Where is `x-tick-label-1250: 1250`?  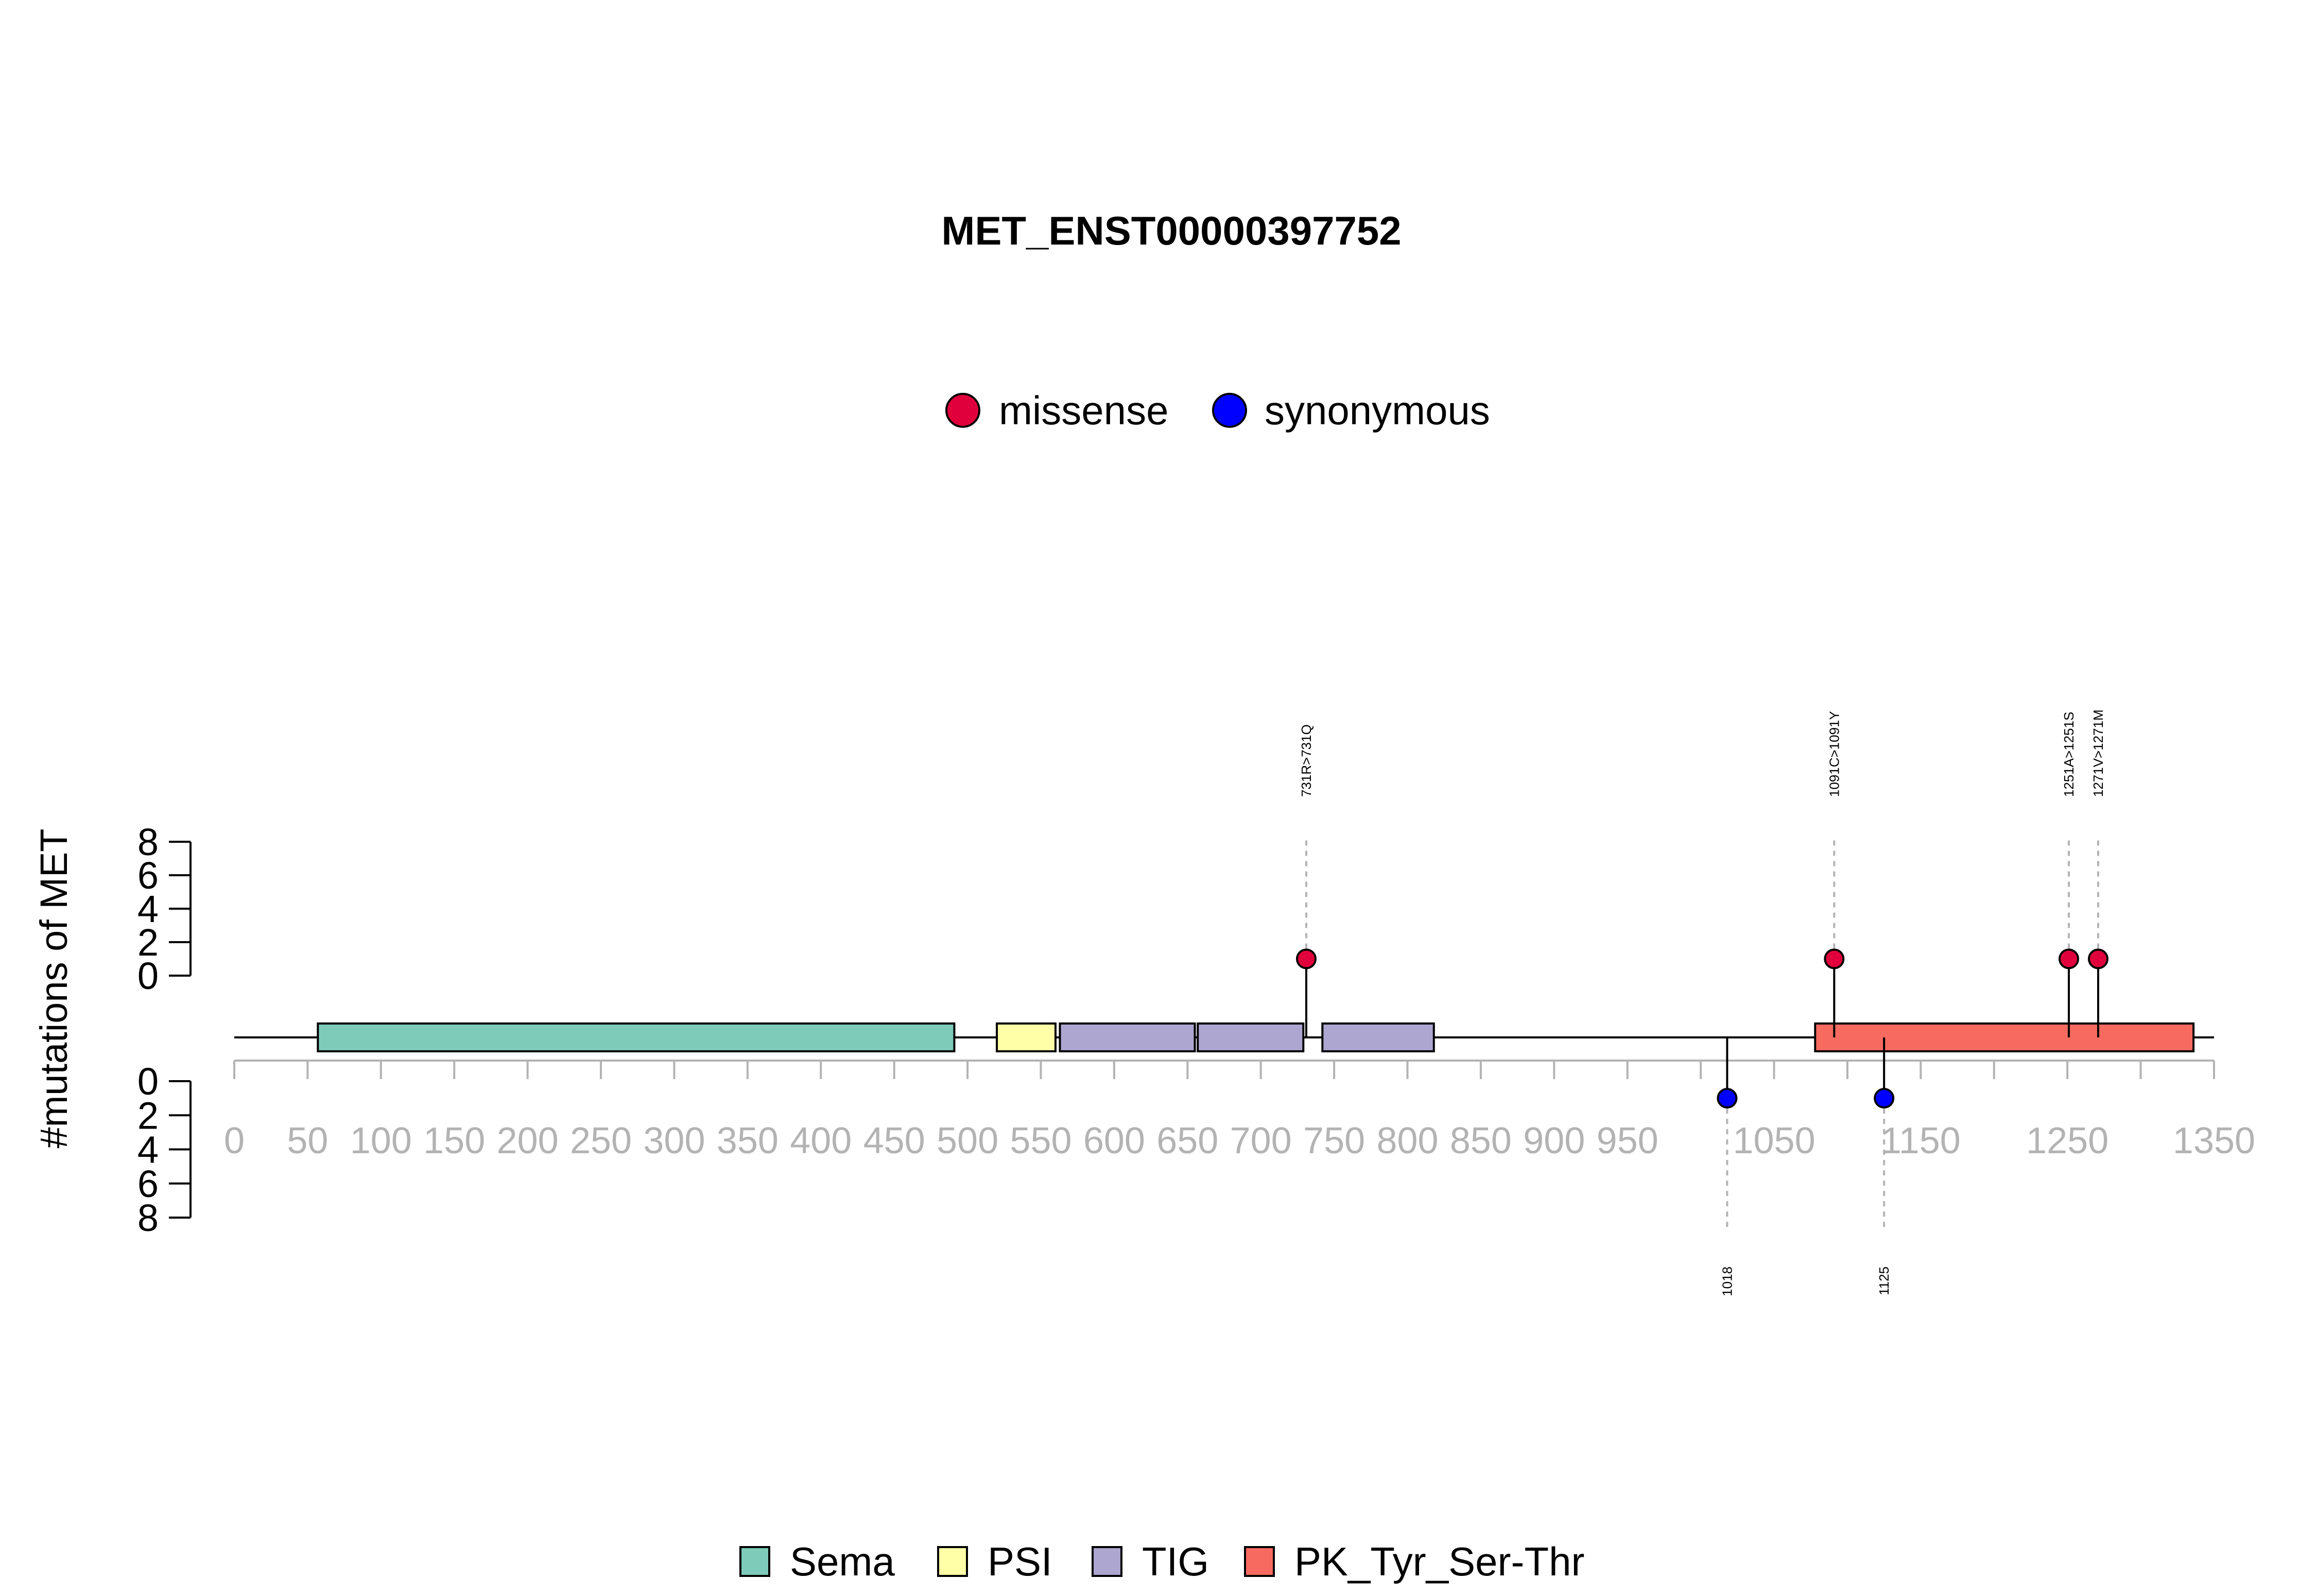 x-tick-label-1250: 1250 is located at coordinates (2067, 1140).